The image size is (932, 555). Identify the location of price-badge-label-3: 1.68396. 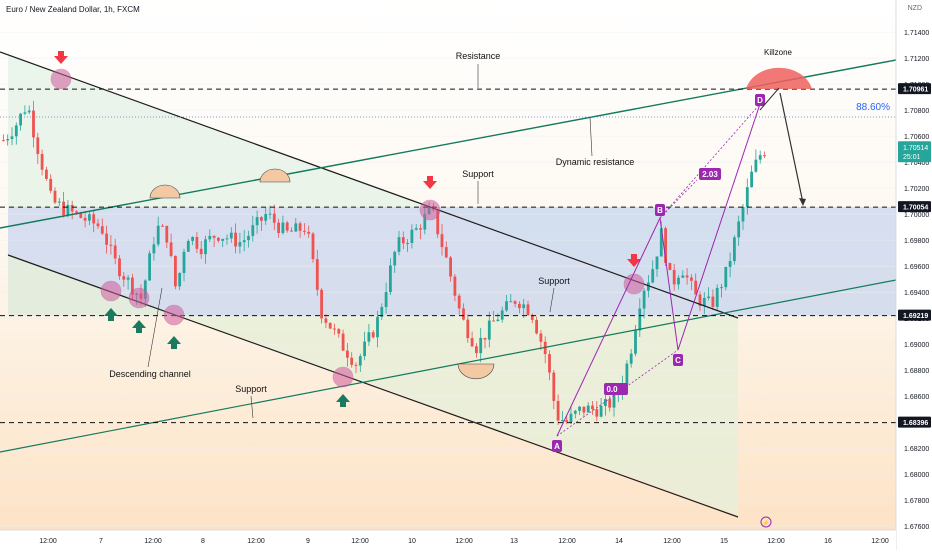
(915, 423).